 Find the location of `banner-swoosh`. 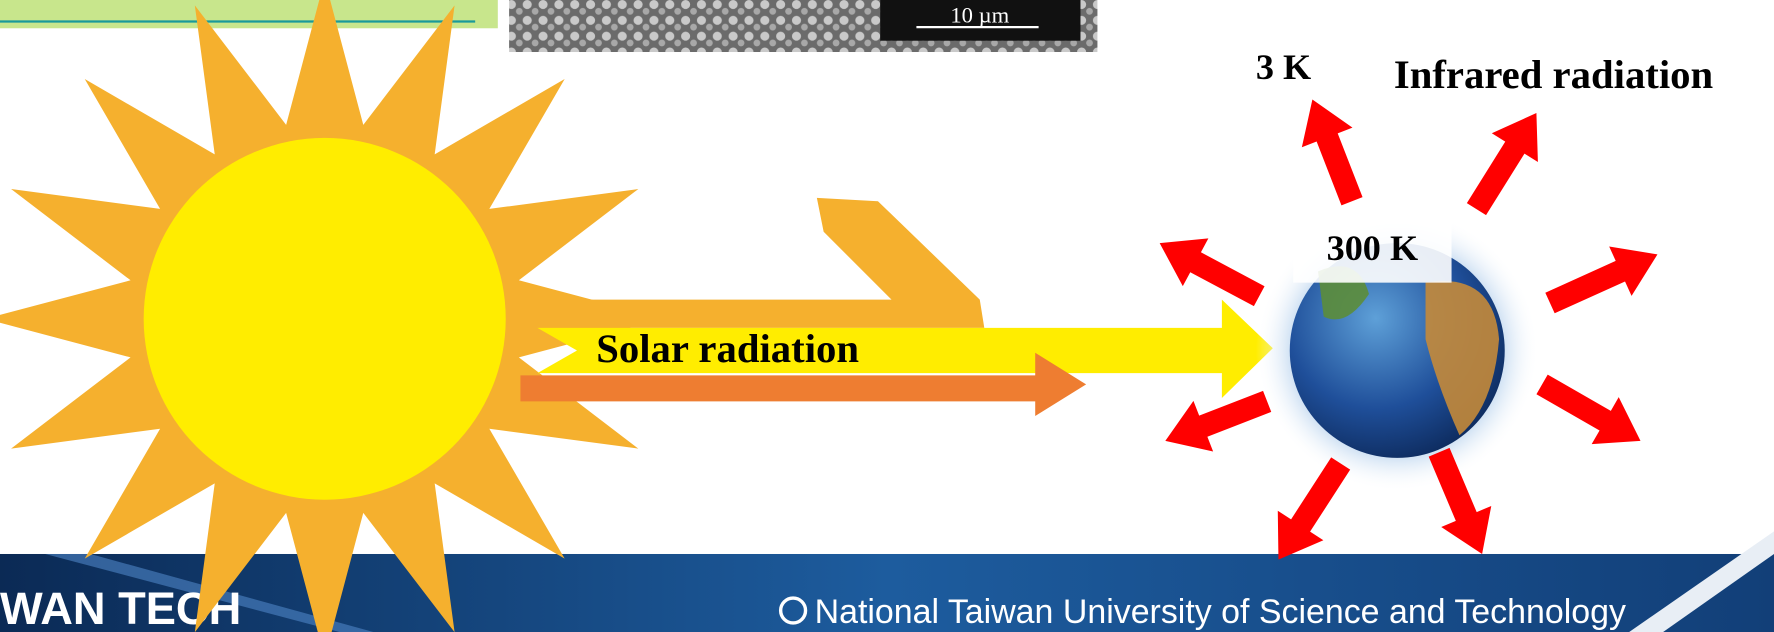

banner-swoosh is located at coordinates (1701, 581).